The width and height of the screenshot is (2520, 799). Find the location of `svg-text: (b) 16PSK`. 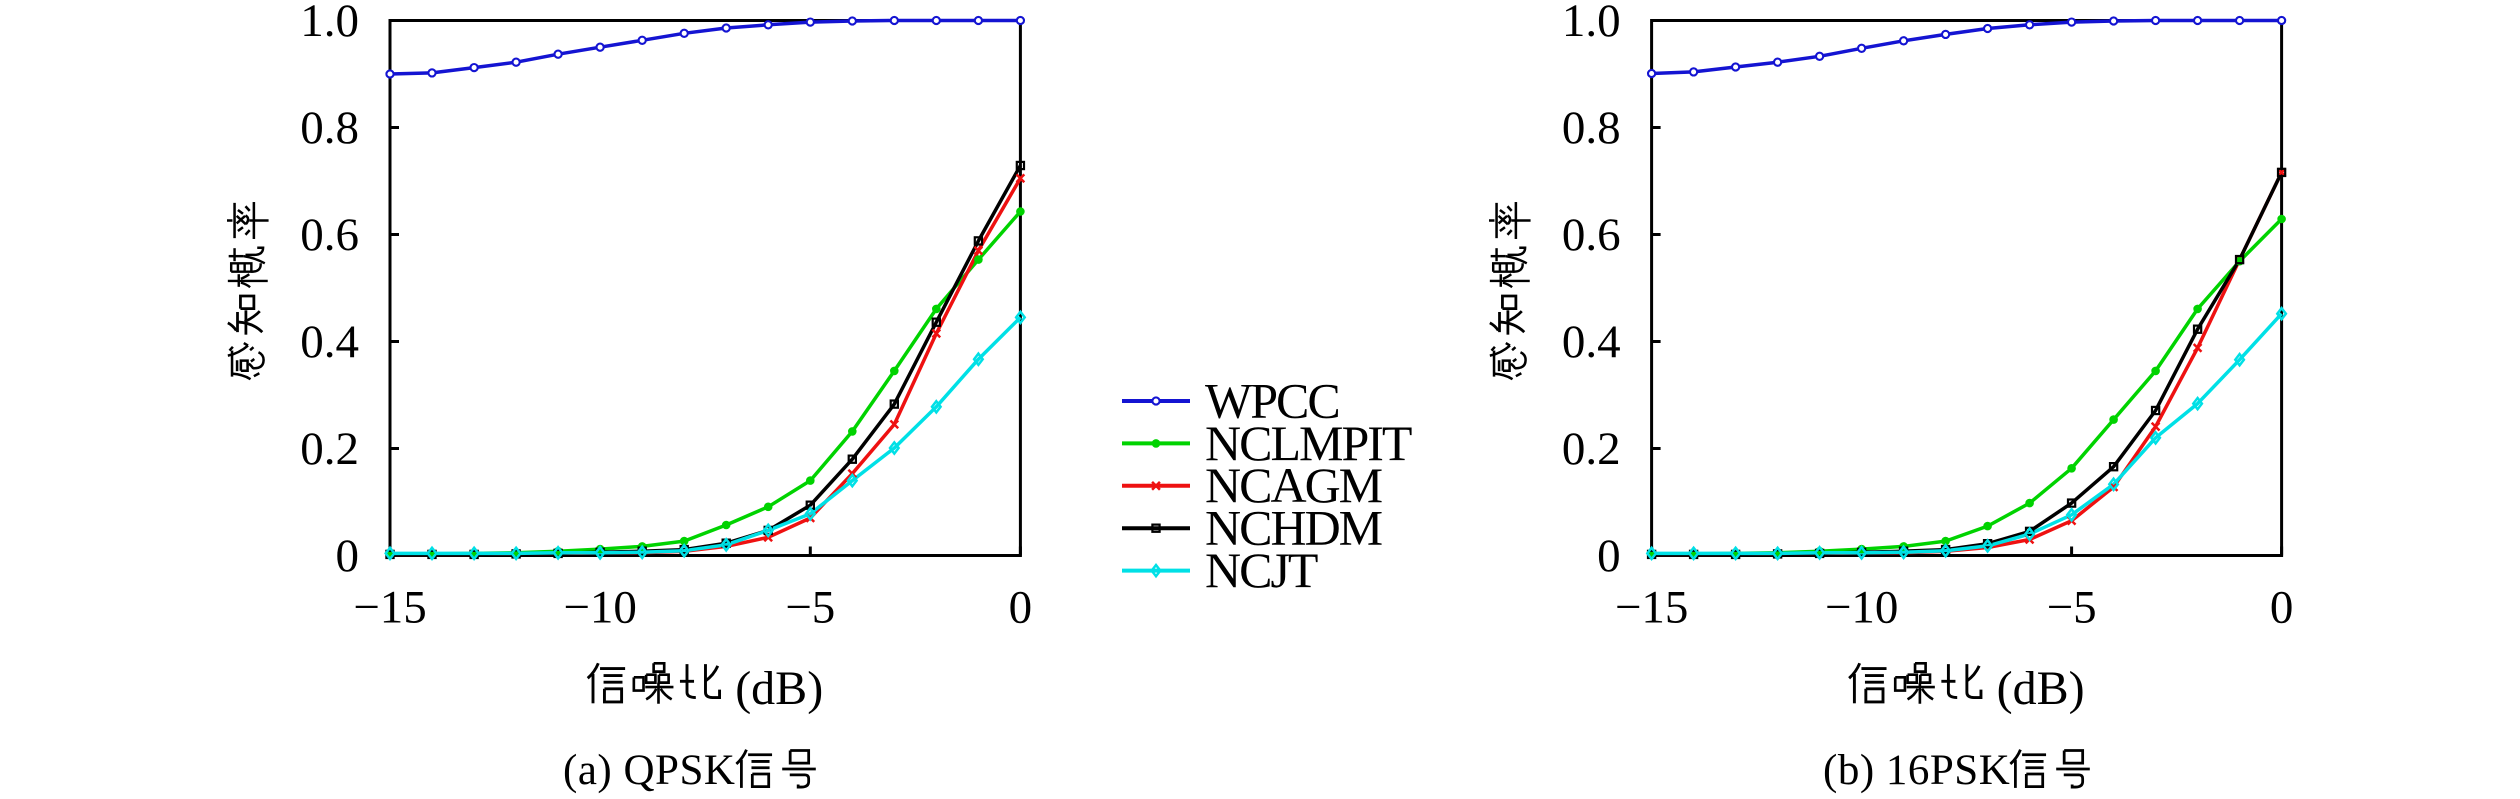

svg-text: (b) 16PSK is located at coordinates (1916, 770).